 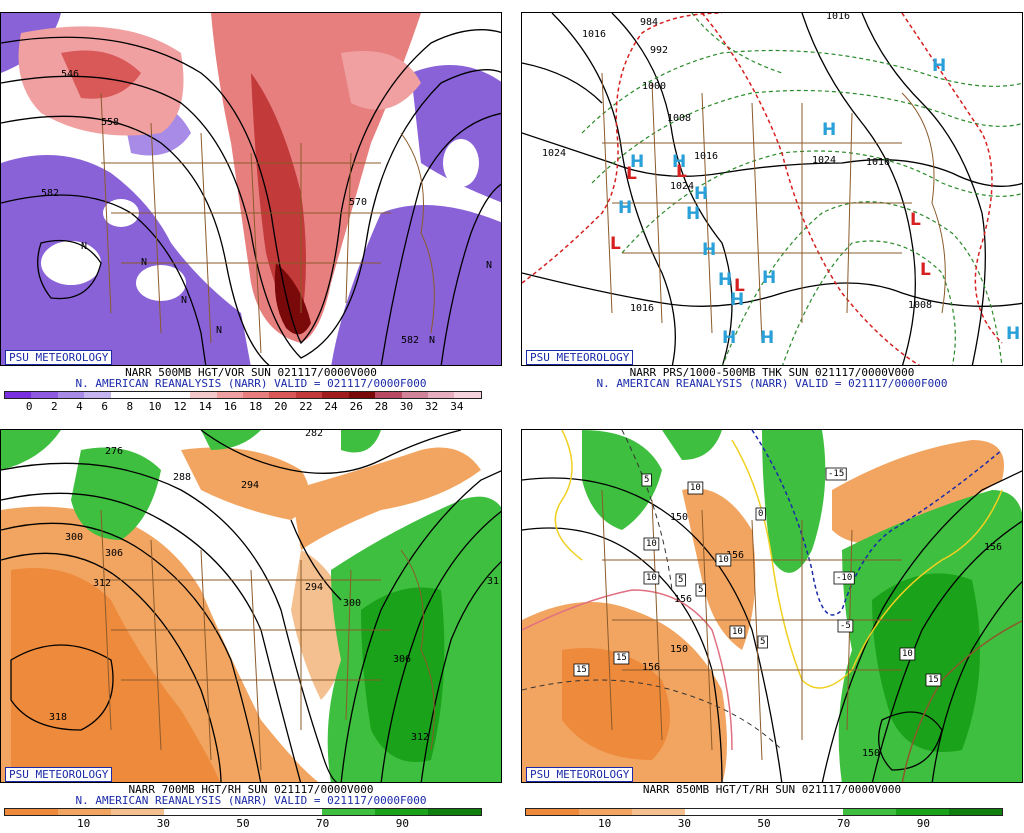 What do you see at coordinates (155, 406) in the screenshot?
I see `colorbar-tick-label: 10` at bounding box center [155, 406].